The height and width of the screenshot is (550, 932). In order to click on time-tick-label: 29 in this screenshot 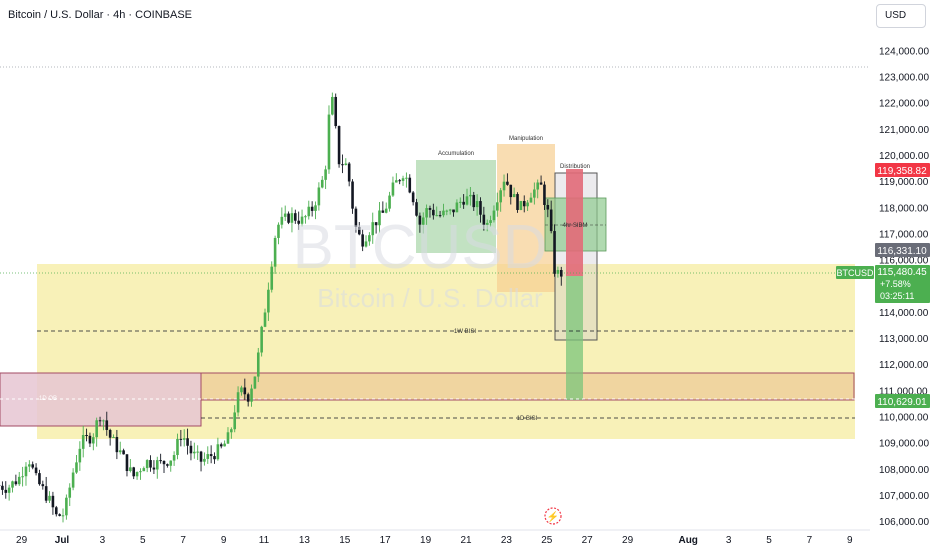, I will do `click(22, 540)`.